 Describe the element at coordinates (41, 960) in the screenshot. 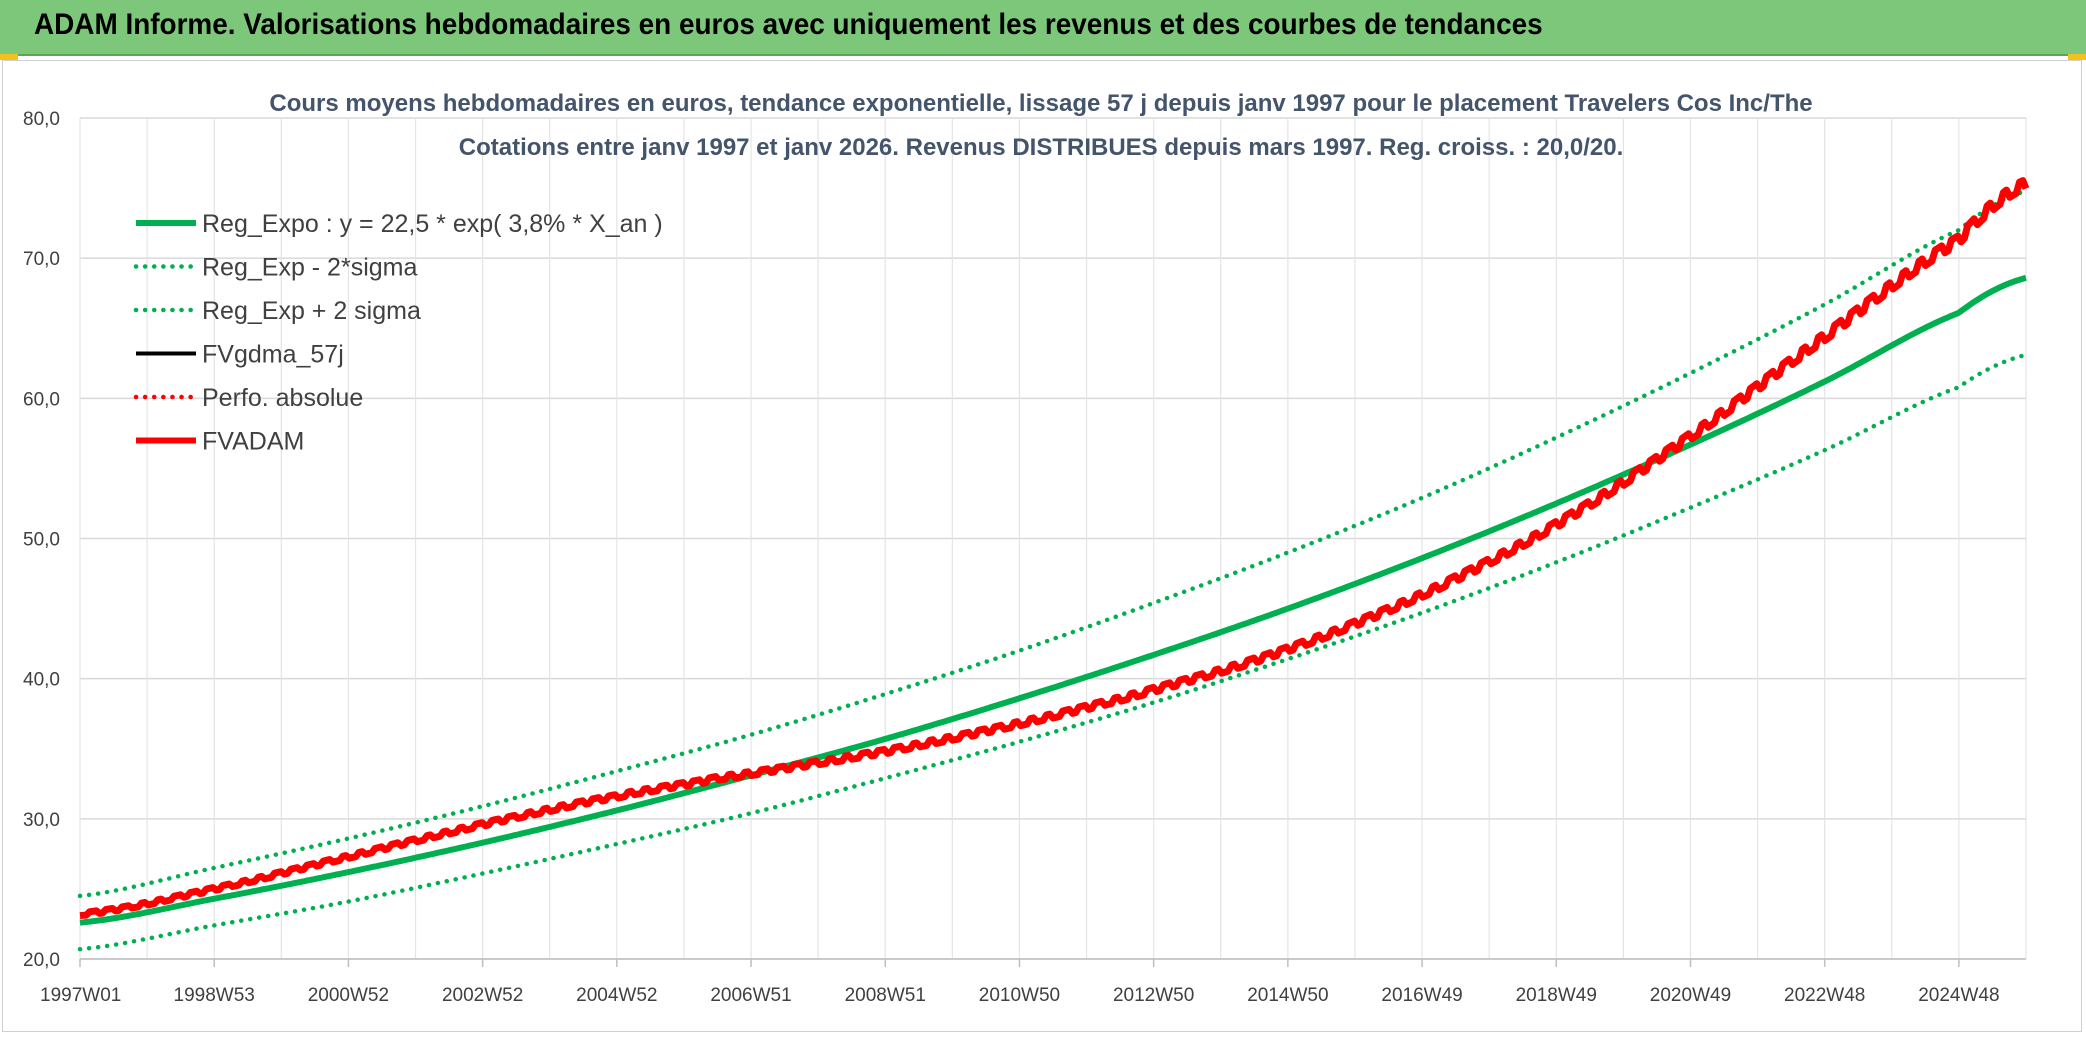

I see `y-tick-label: 20,0` at that location.